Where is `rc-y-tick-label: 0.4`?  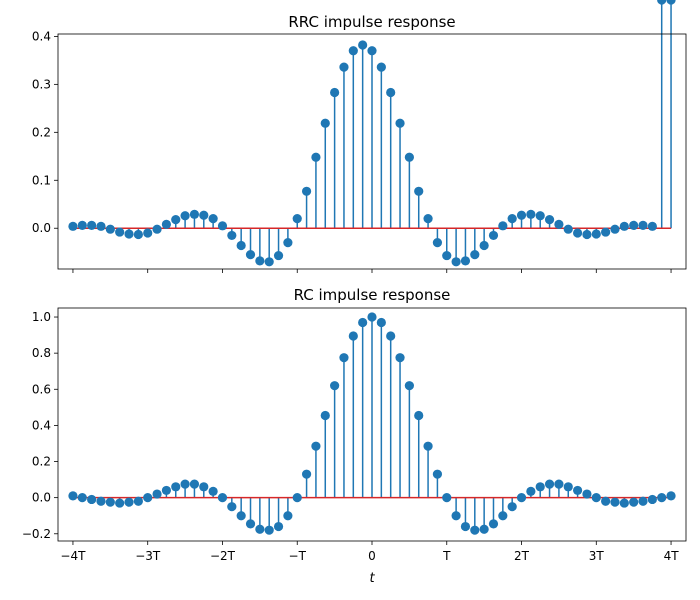
rc-y-tick-label: 0.4 is located at coordinates (41, 425).